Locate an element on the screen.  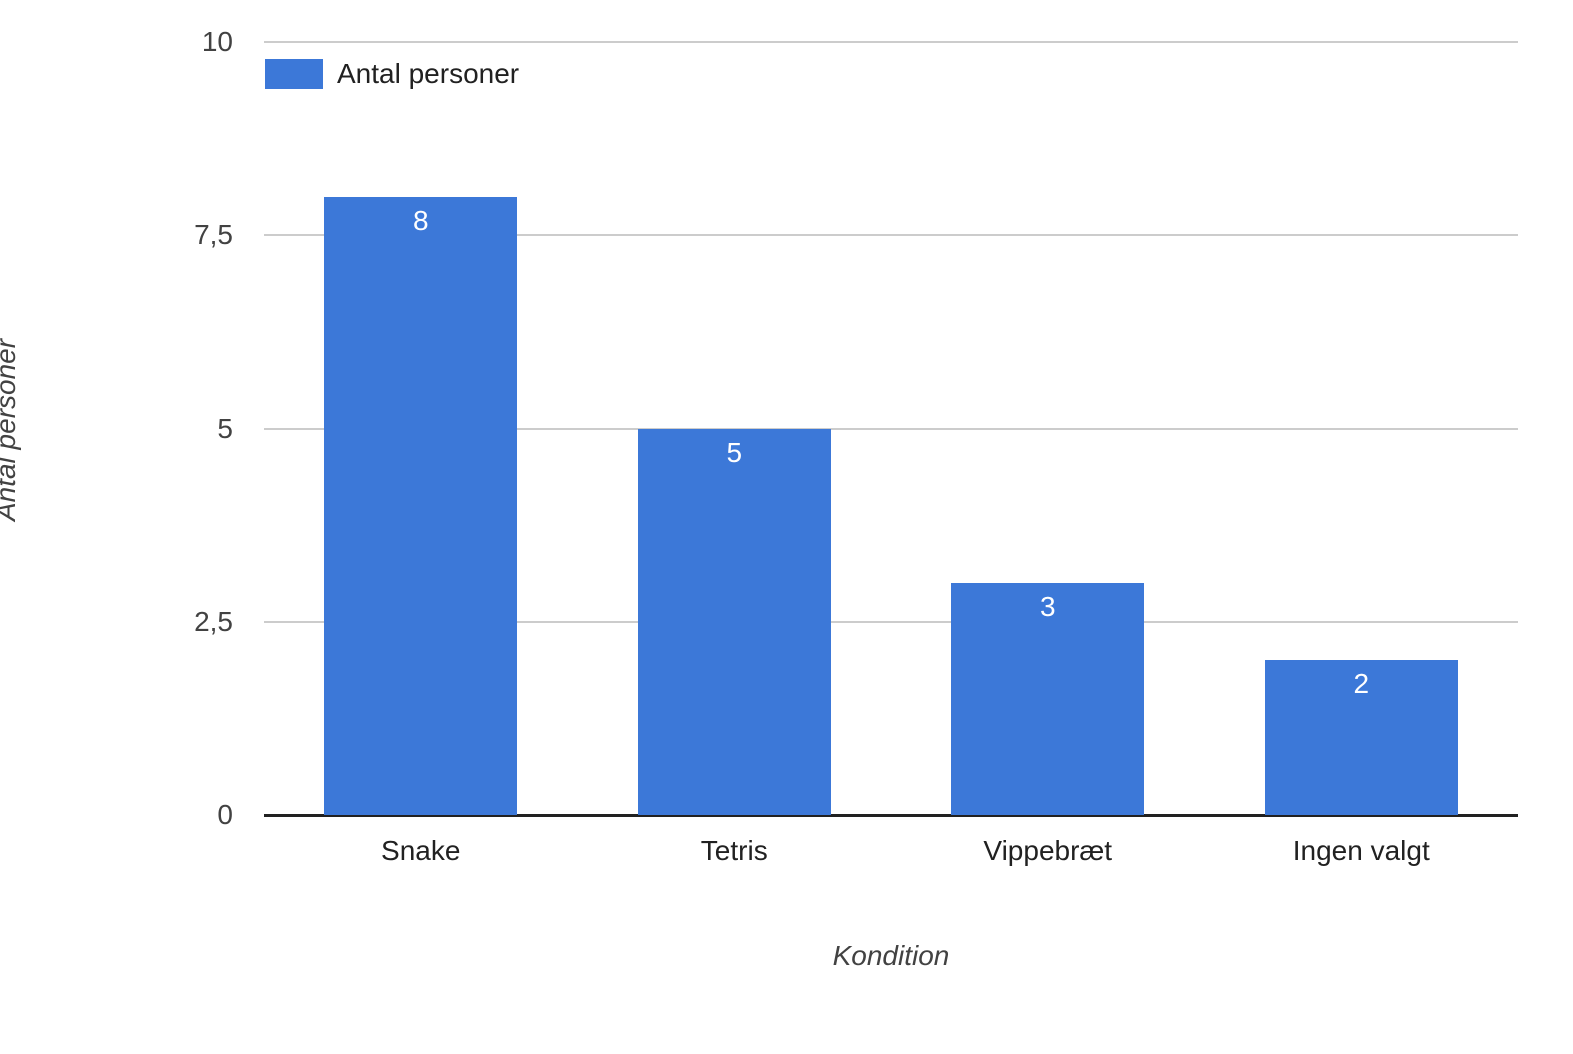
y-tick-label: 7,5 is located at coordinates (213, 235).